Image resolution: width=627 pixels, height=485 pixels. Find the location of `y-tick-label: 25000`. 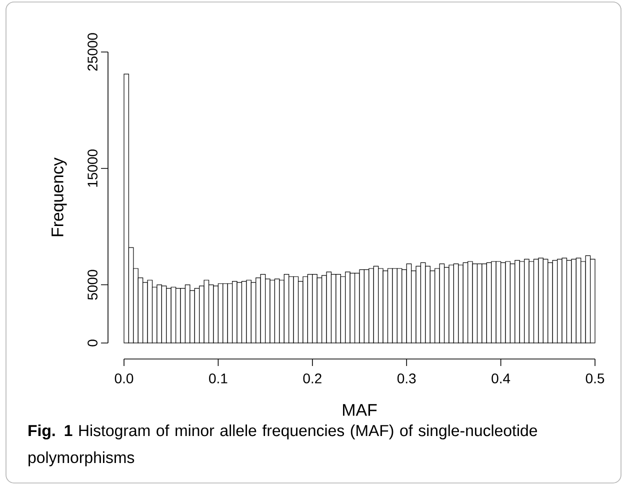

y-tick-label: 25000 is located at coordinates (93, 52).